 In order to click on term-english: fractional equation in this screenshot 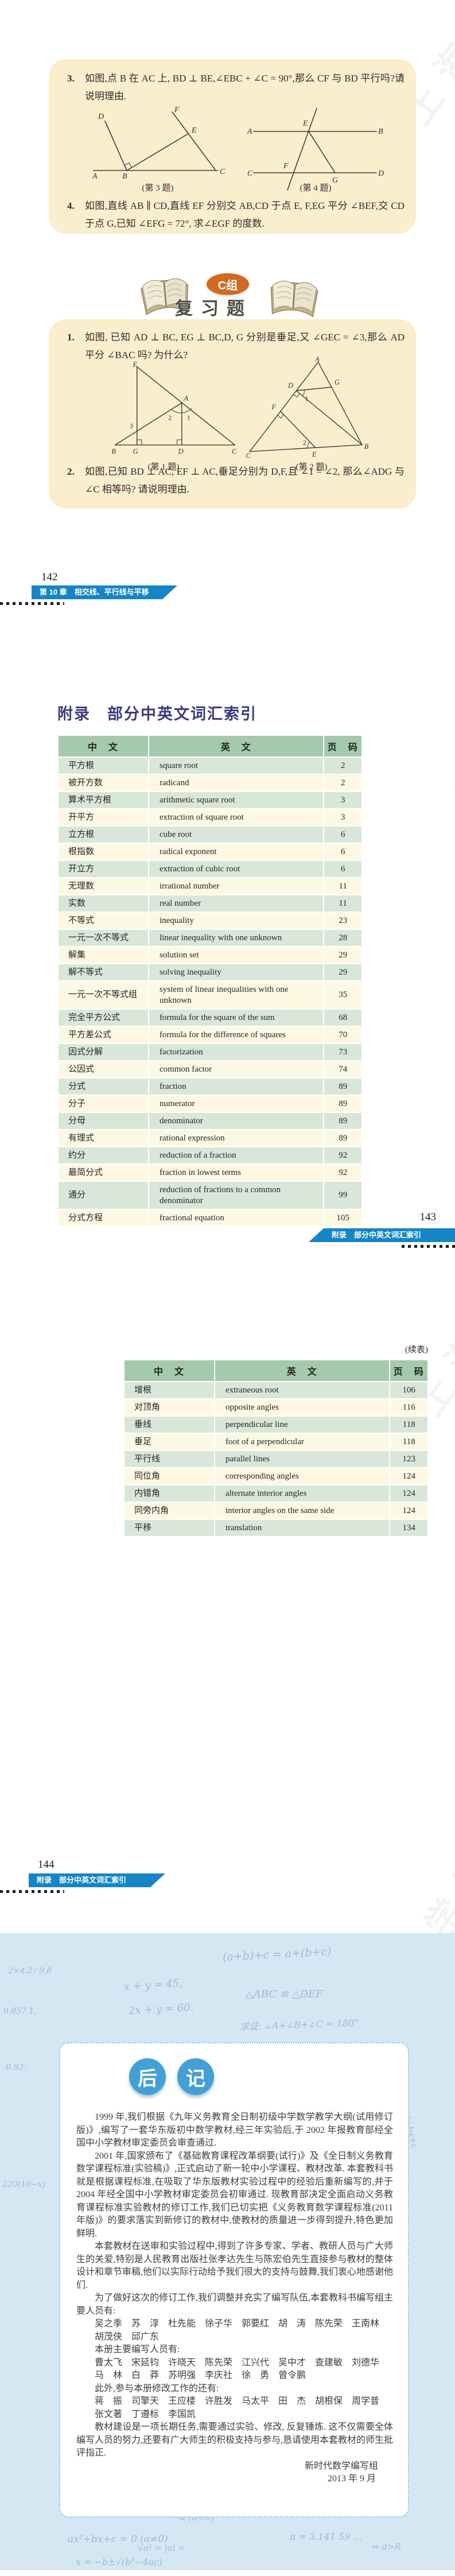, I will do `click(236, 1218)`.